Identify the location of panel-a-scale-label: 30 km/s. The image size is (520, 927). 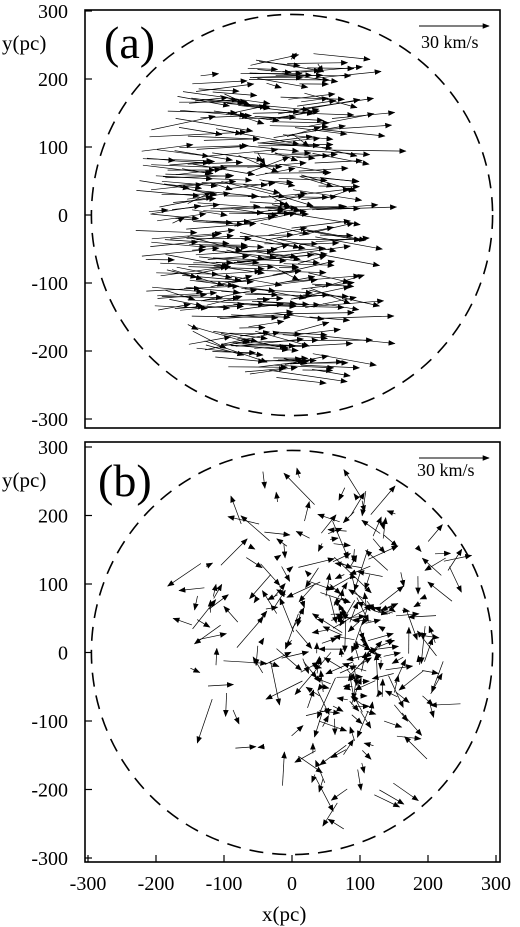
(450, 42).